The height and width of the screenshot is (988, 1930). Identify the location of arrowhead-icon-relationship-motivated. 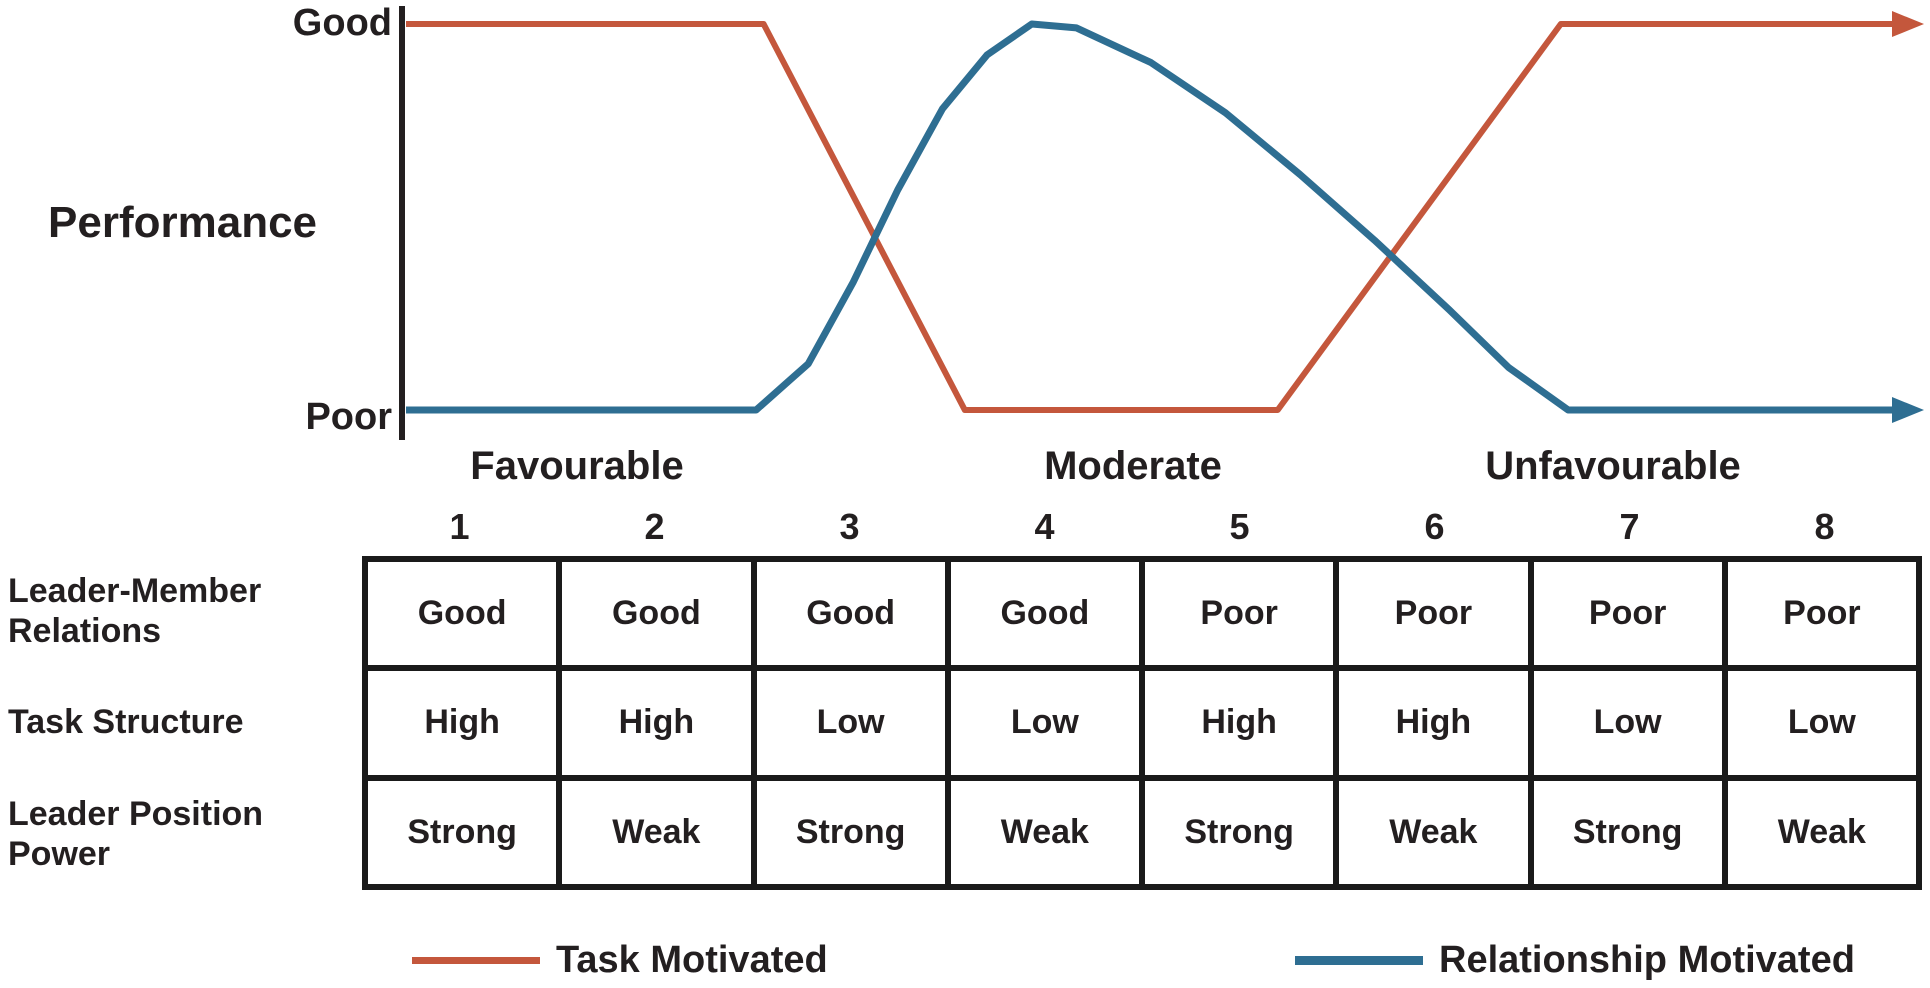
(1908, 410).